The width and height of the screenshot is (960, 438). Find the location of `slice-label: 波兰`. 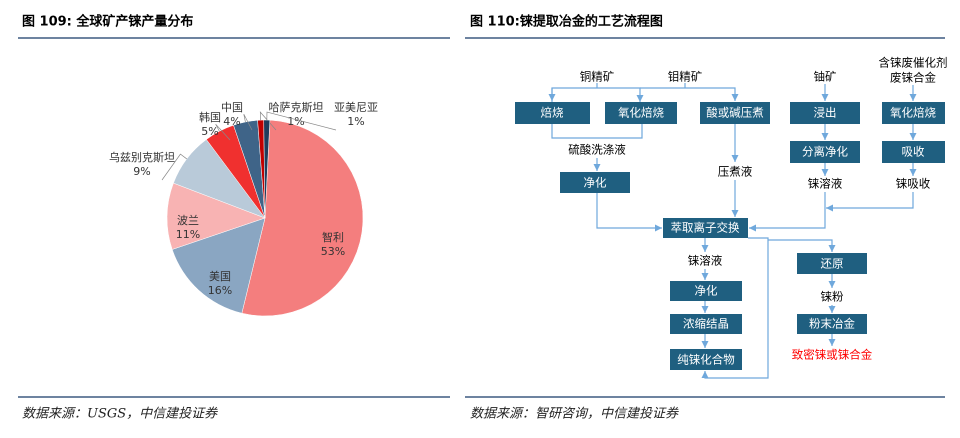

slice-label: 波兰 is located at coordinates (188, 220).